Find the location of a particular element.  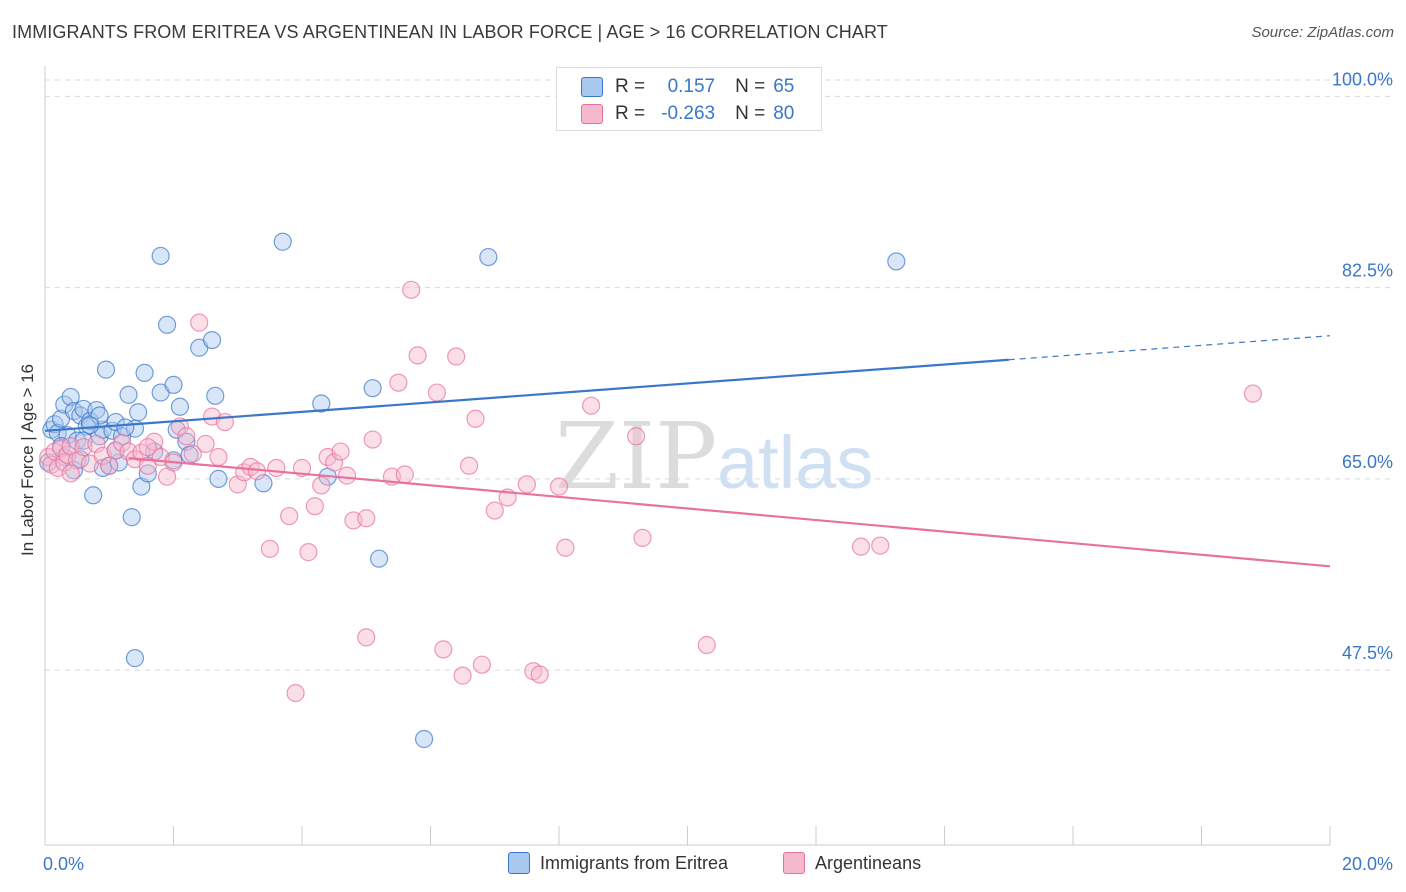

correlation-legend: R = 0.157 N = 65 R = -0.263 N = 80 is located at coordinates (689, 99).